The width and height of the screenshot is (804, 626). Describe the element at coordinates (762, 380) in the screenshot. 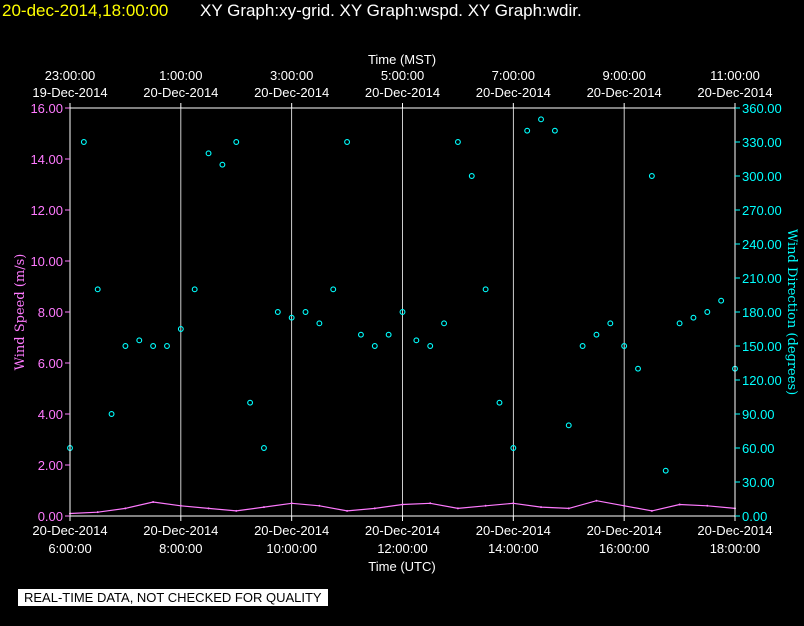

I see `right-tick-label: 120.00` at that location.